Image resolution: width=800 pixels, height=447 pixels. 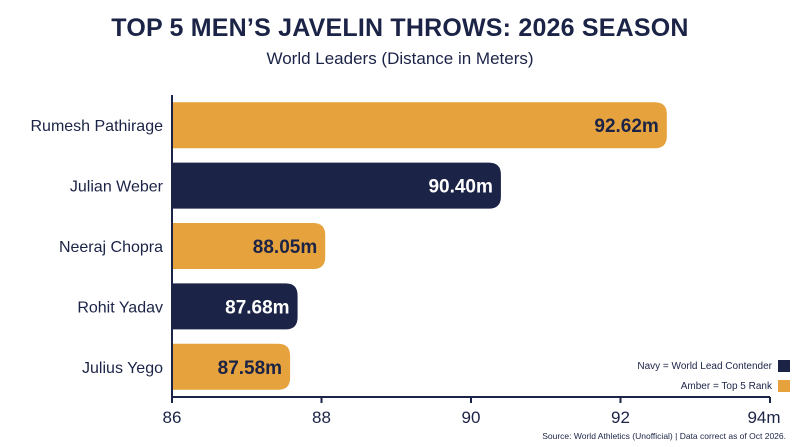 What do you see at coordinates (400, 28) in the screenshot?
I see `chart-title: TOP 5 MEN’S JAVELIN THROWS: 2026 SEASON` at bounding box center [400, 28].